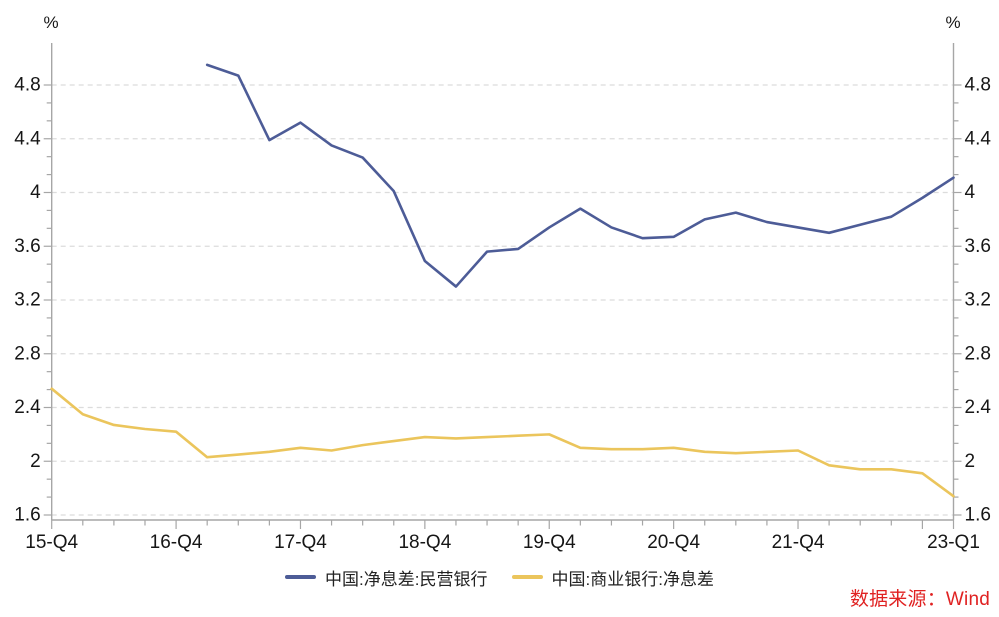 The height and width of the screenshot is (617, 999). Describe the element at coordinates (503, 524) in the screenshot. I see `x-ticks` at that location.